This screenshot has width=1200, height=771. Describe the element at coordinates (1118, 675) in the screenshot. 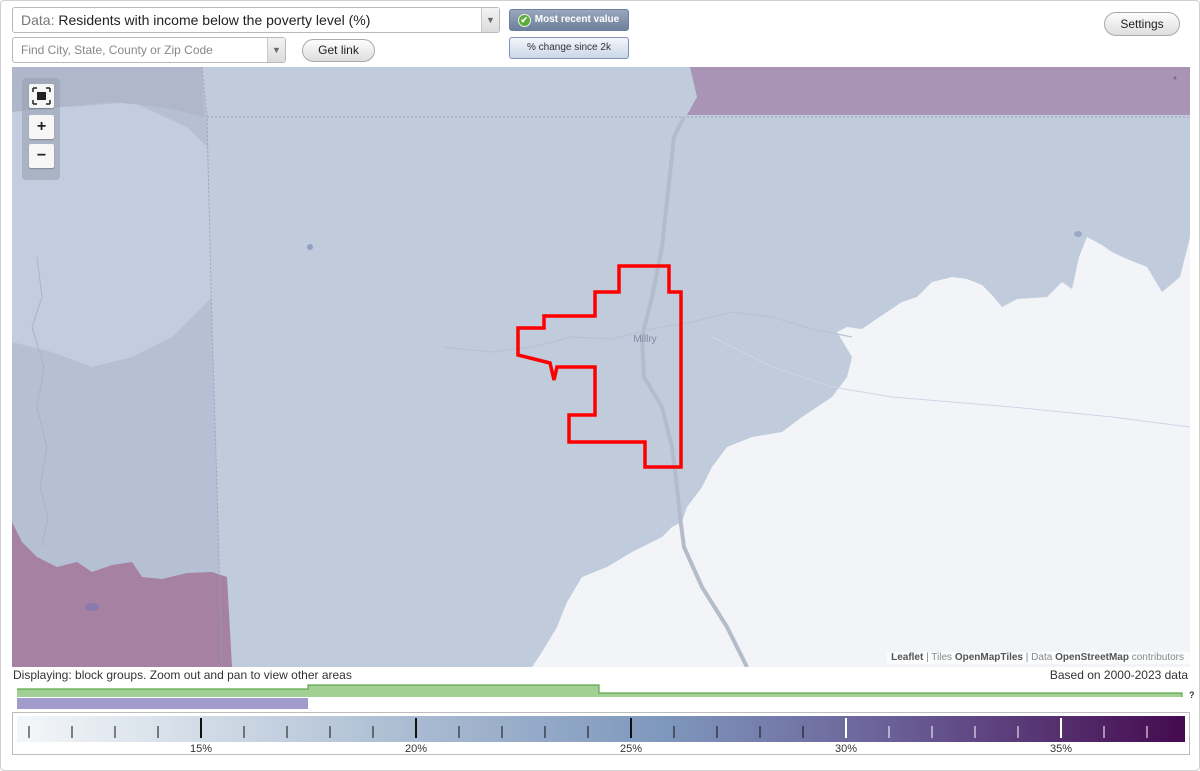

I see `data-range-note: Based on 2000-2023 data` at that location.